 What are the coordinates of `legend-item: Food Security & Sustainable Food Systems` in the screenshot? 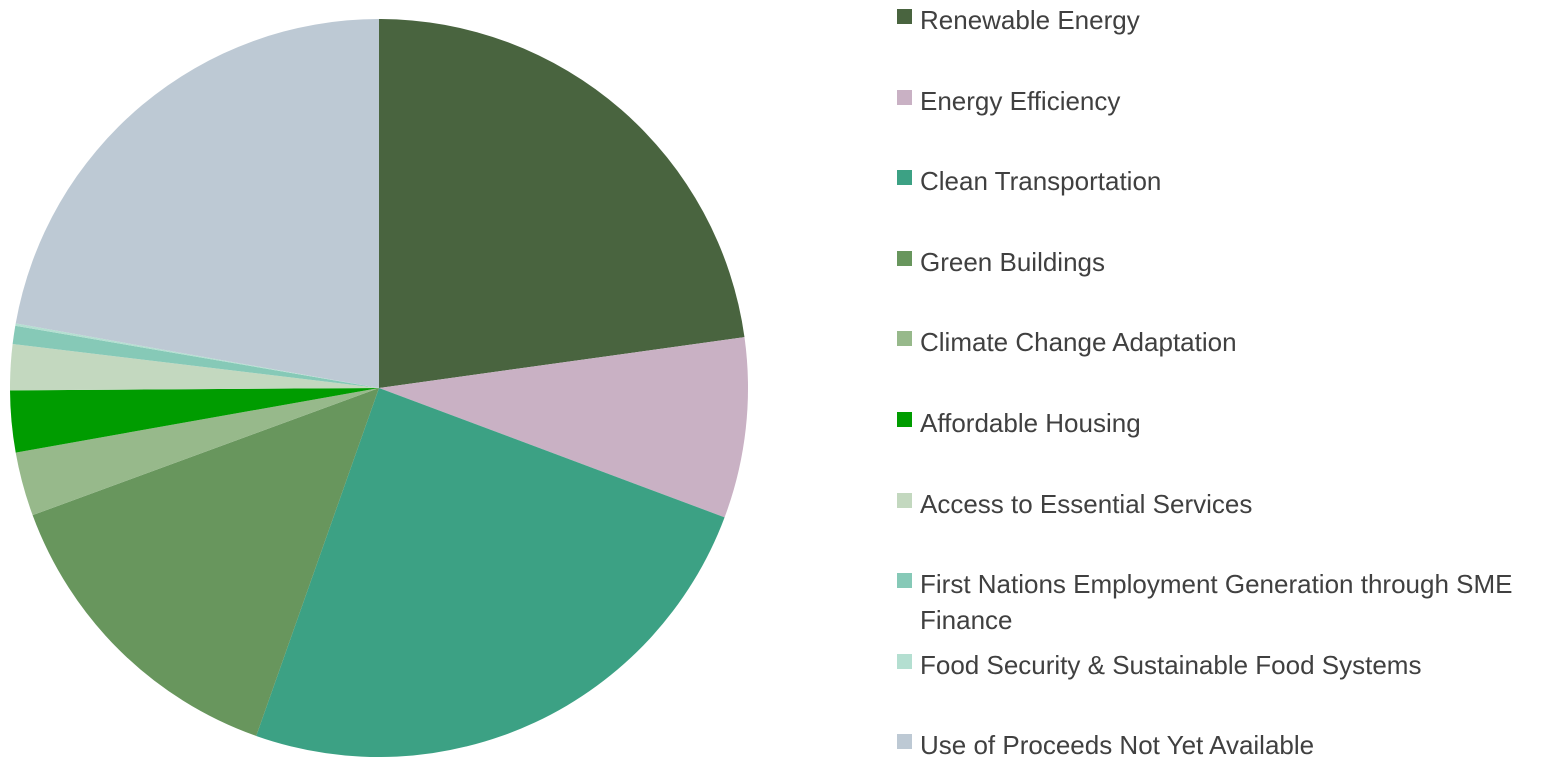 It's located at (1223, 665).